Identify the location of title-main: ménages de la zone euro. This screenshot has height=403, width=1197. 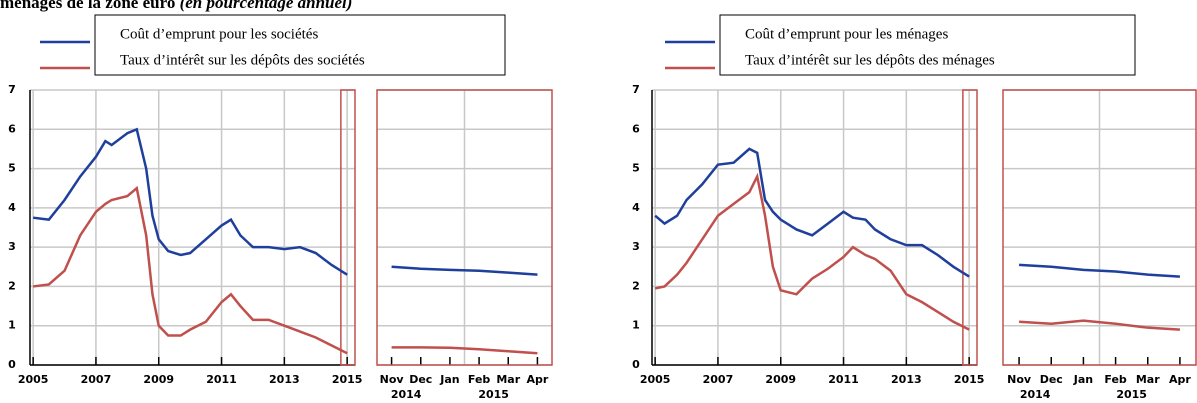
(87, 6).